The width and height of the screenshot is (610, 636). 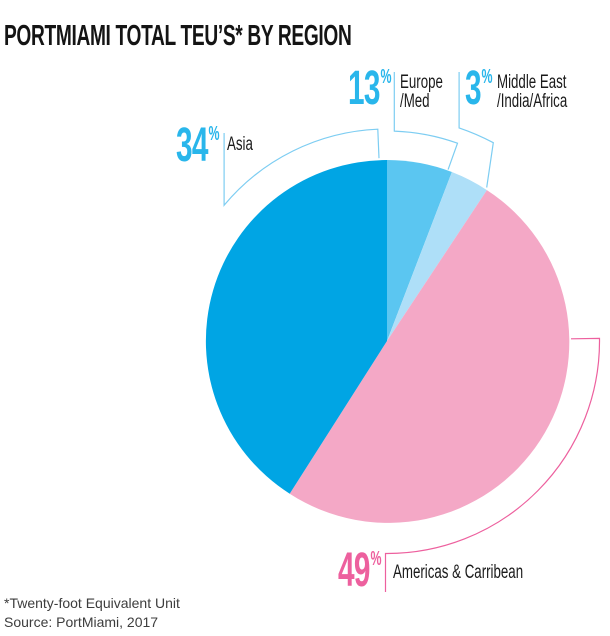 I want to click on asia-percent-value: 34%, so click(x=198, y=146).